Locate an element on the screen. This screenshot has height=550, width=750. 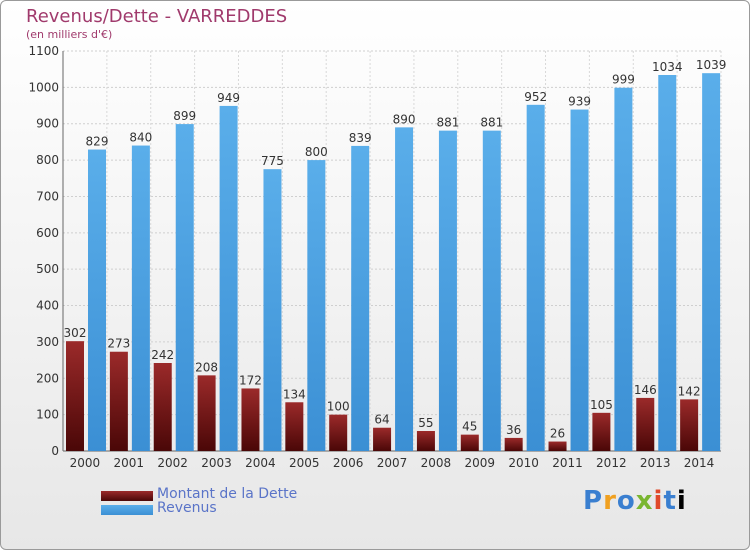
data-label-dette: 242 is located at coordinates (162, 355).